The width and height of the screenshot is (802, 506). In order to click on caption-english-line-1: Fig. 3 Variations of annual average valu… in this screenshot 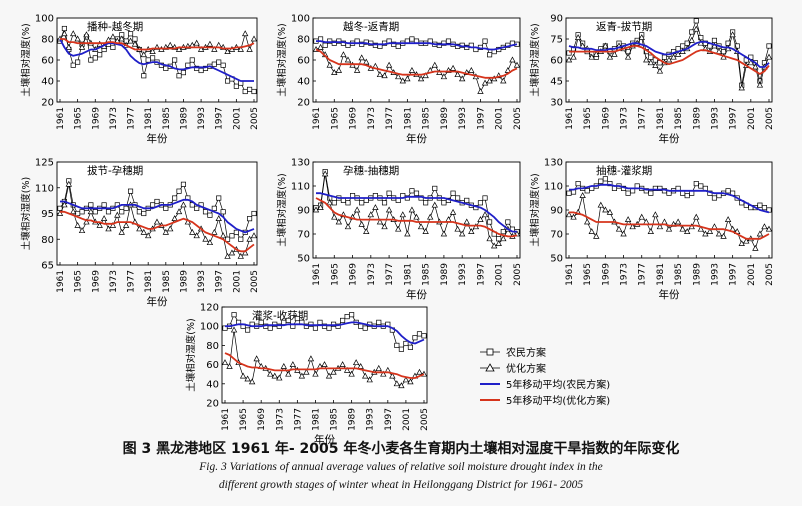, I will do `click(401, 467)`.